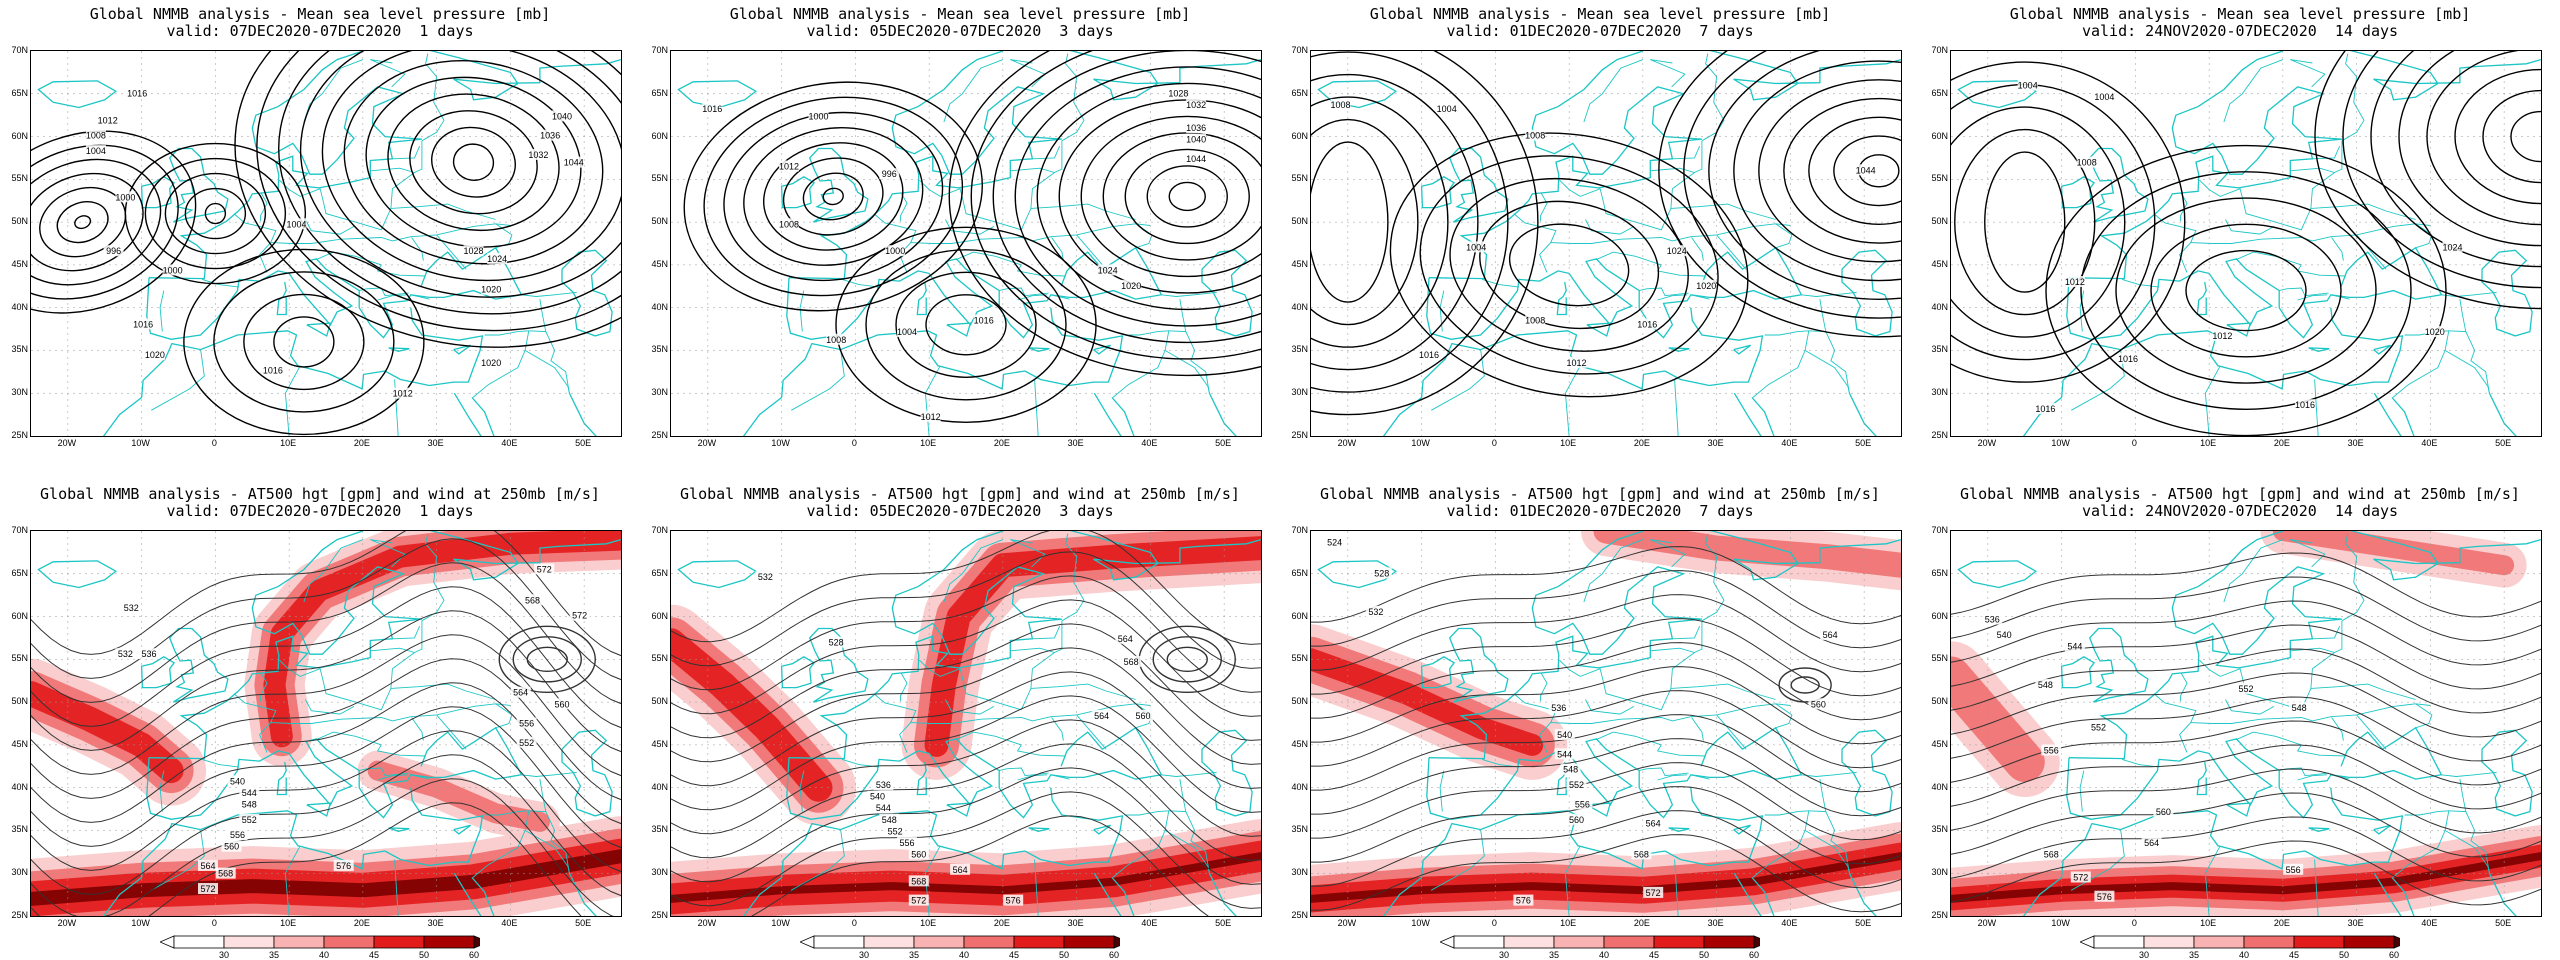 The image size is (2560, 960). I want to click on panel-title-line2: valid: 24NOV2020-07DEC2020 14 days, so click(2240, 511).